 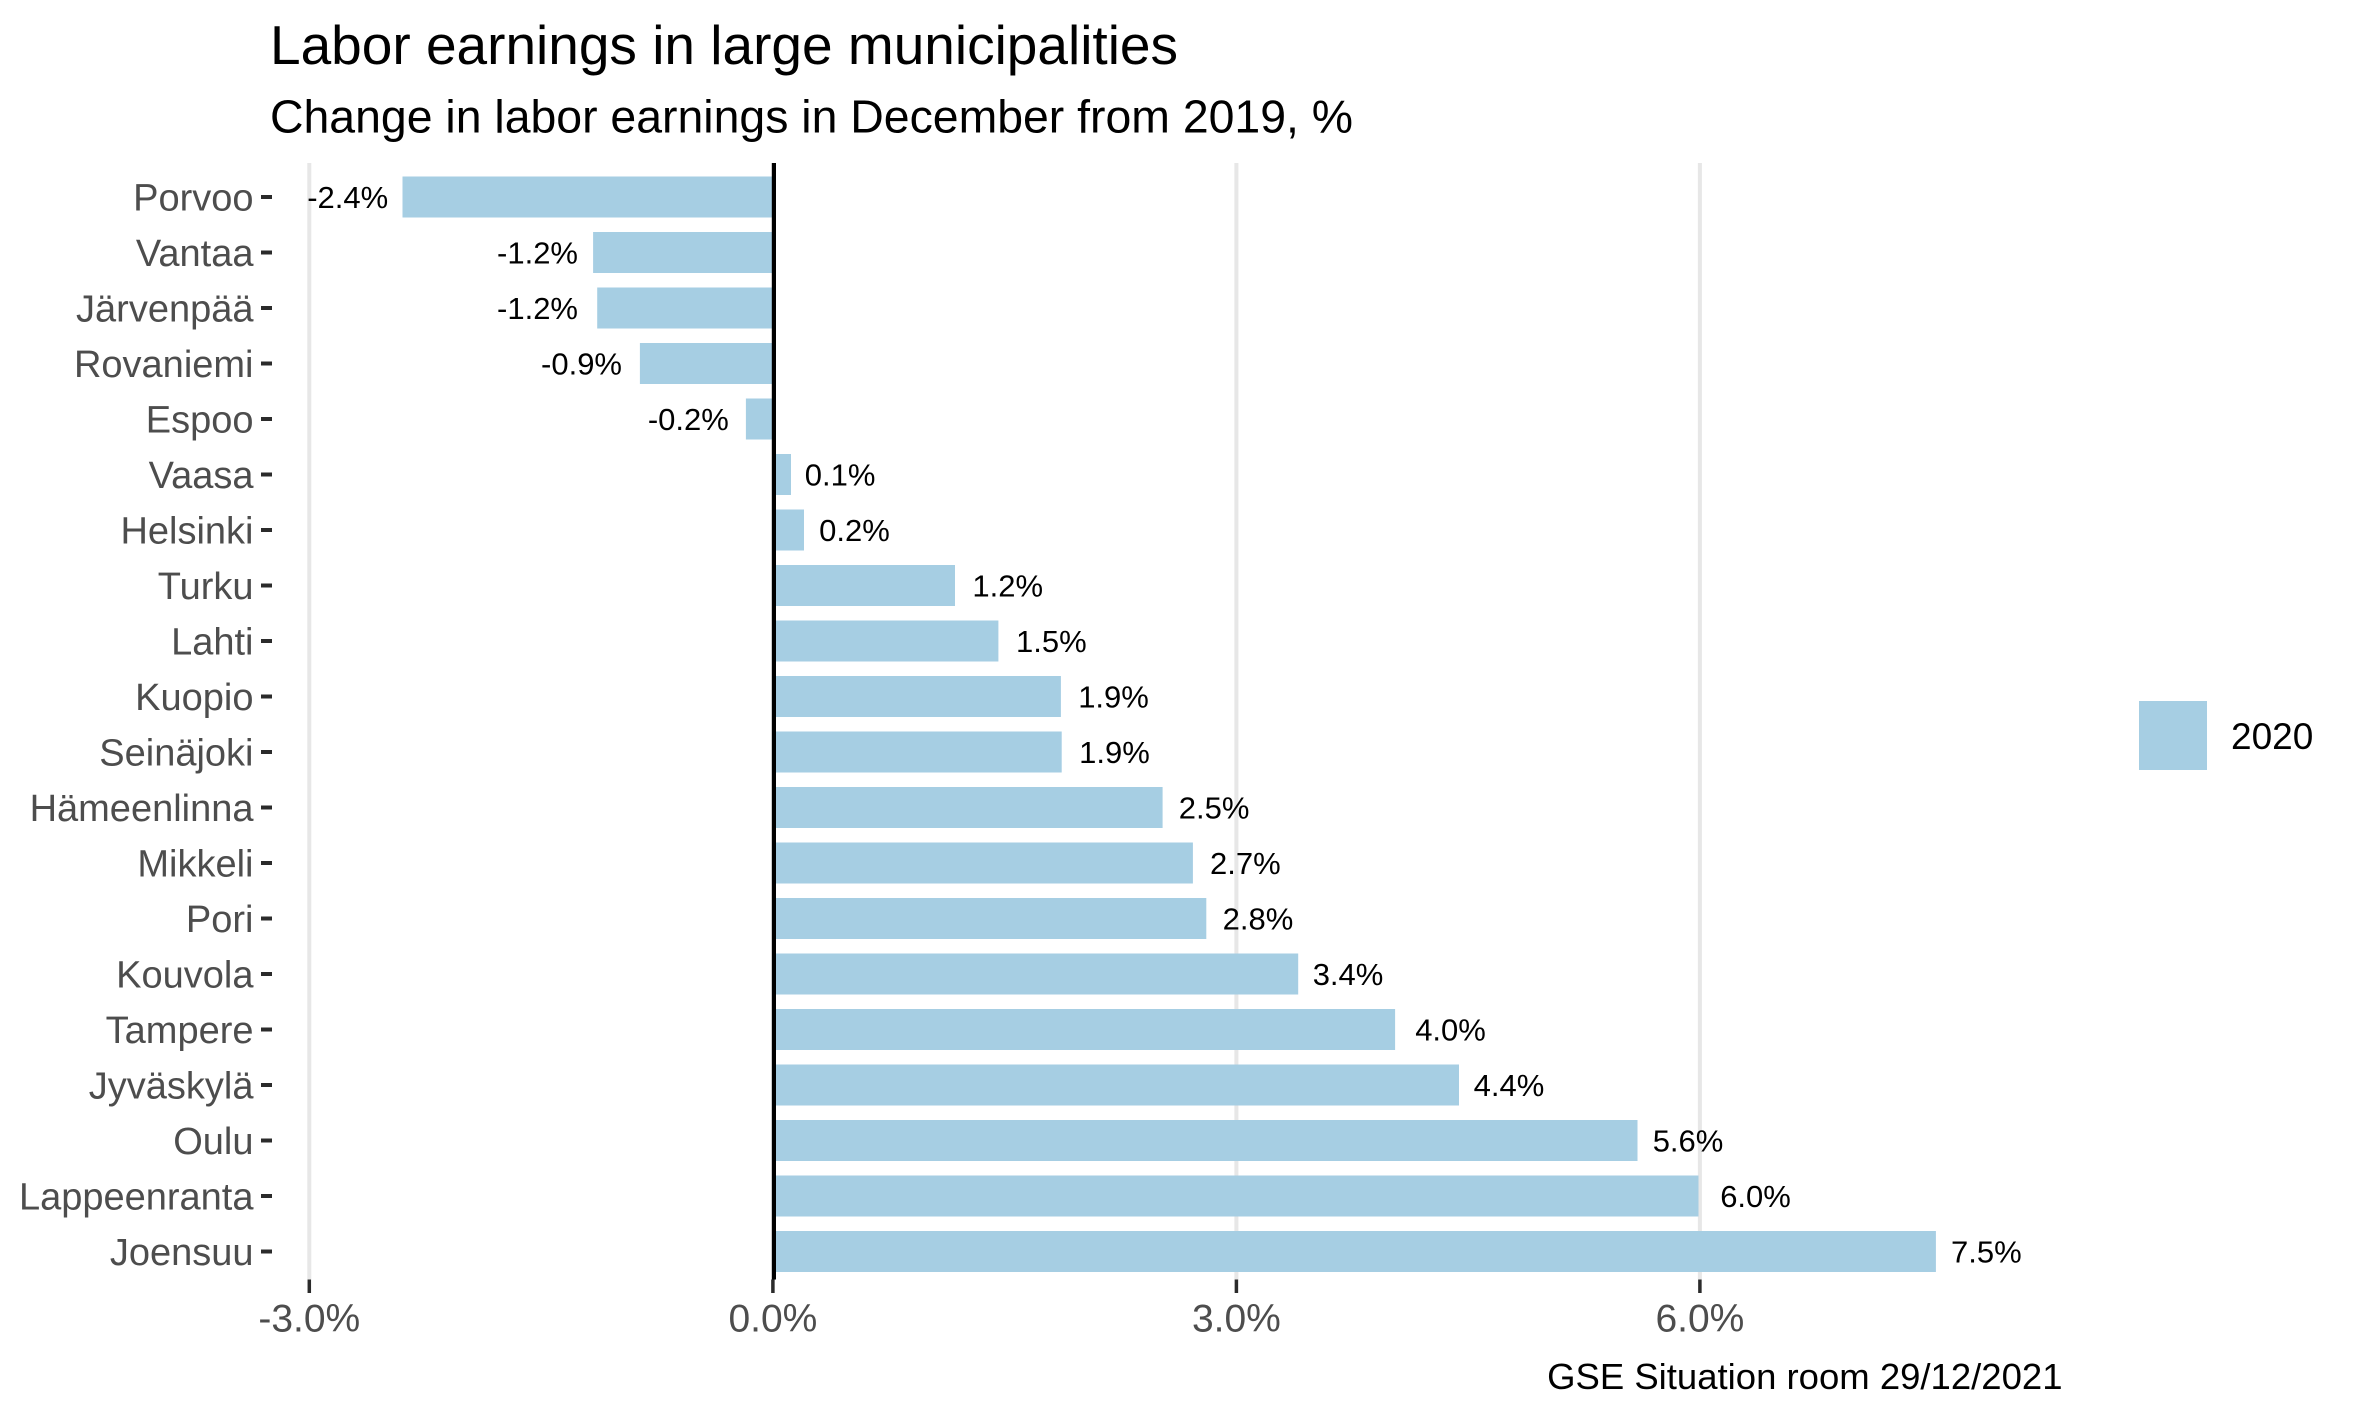 I want to click on svg-text: -2.4%, so click(x=347, y=197).